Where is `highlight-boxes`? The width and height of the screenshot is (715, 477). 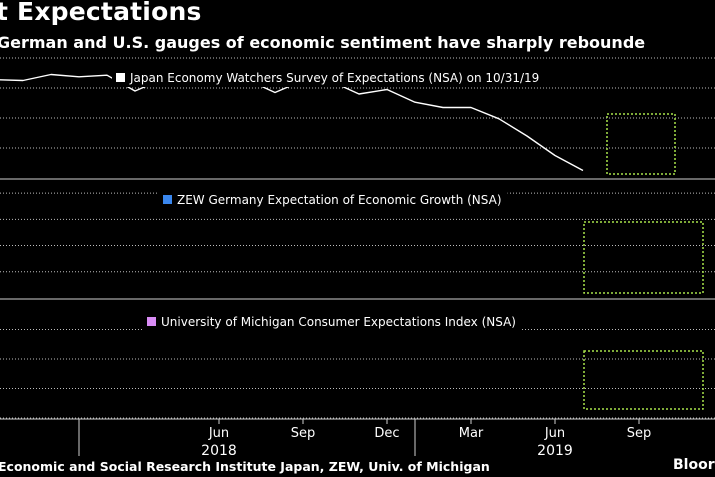 highlight-boxes is located at coordinates (643, 261).